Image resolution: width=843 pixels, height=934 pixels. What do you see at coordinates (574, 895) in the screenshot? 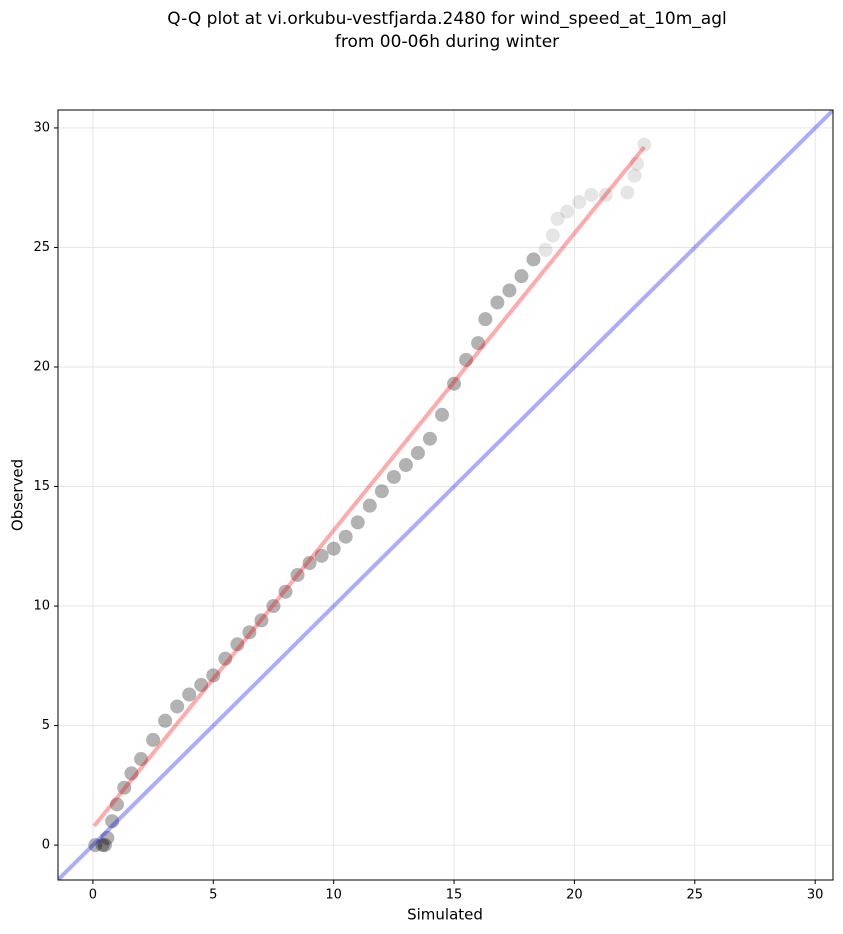
I see `x-tick-label: 20` at bounding box center [574, 895].